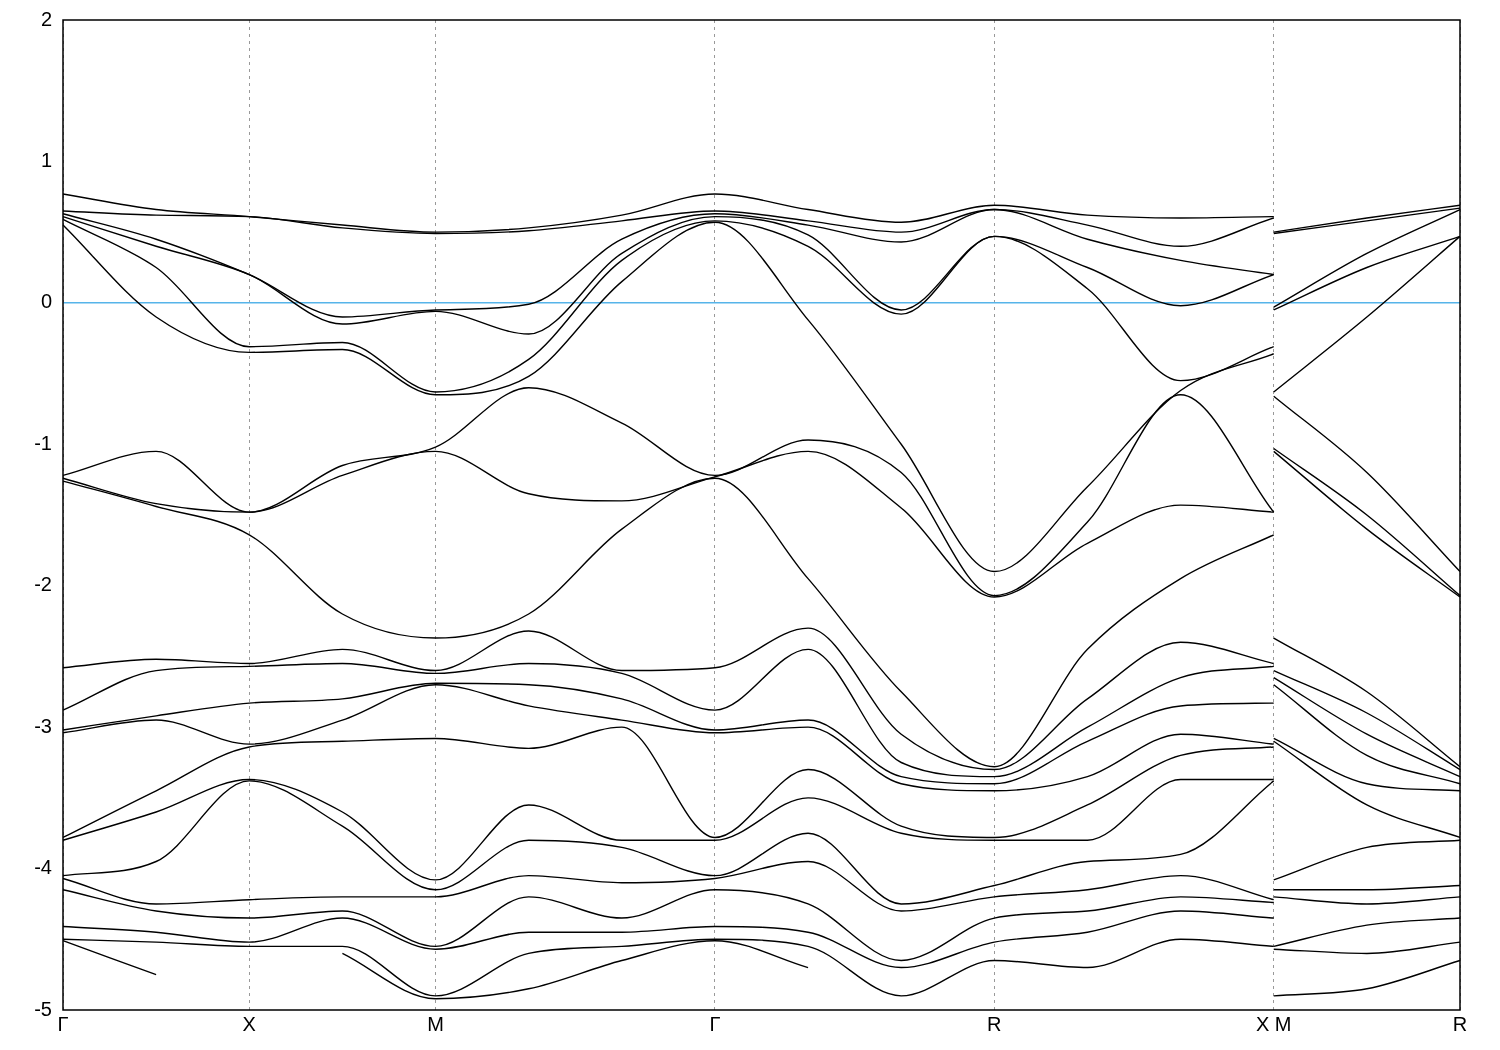 This screenshot has width=1500, height=1050. Describe the element at coordinates (249, 1023) in the screenshot. I see `x-tick-label: X` at that location.